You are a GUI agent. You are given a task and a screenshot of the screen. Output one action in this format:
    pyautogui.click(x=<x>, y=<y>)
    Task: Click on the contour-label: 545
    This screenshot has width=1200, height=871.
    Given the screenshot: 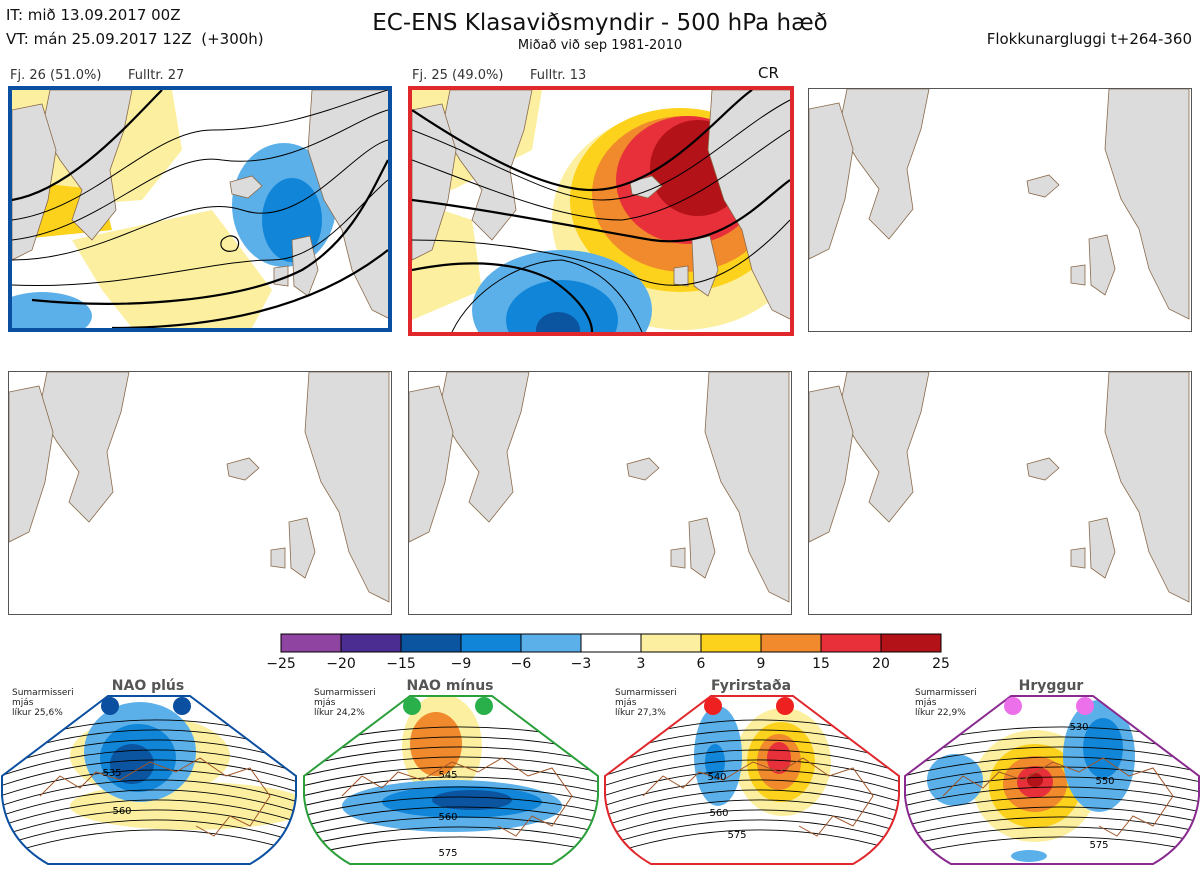 What is the action you would take?
    pyautogui.click(x=447, y=775)
    